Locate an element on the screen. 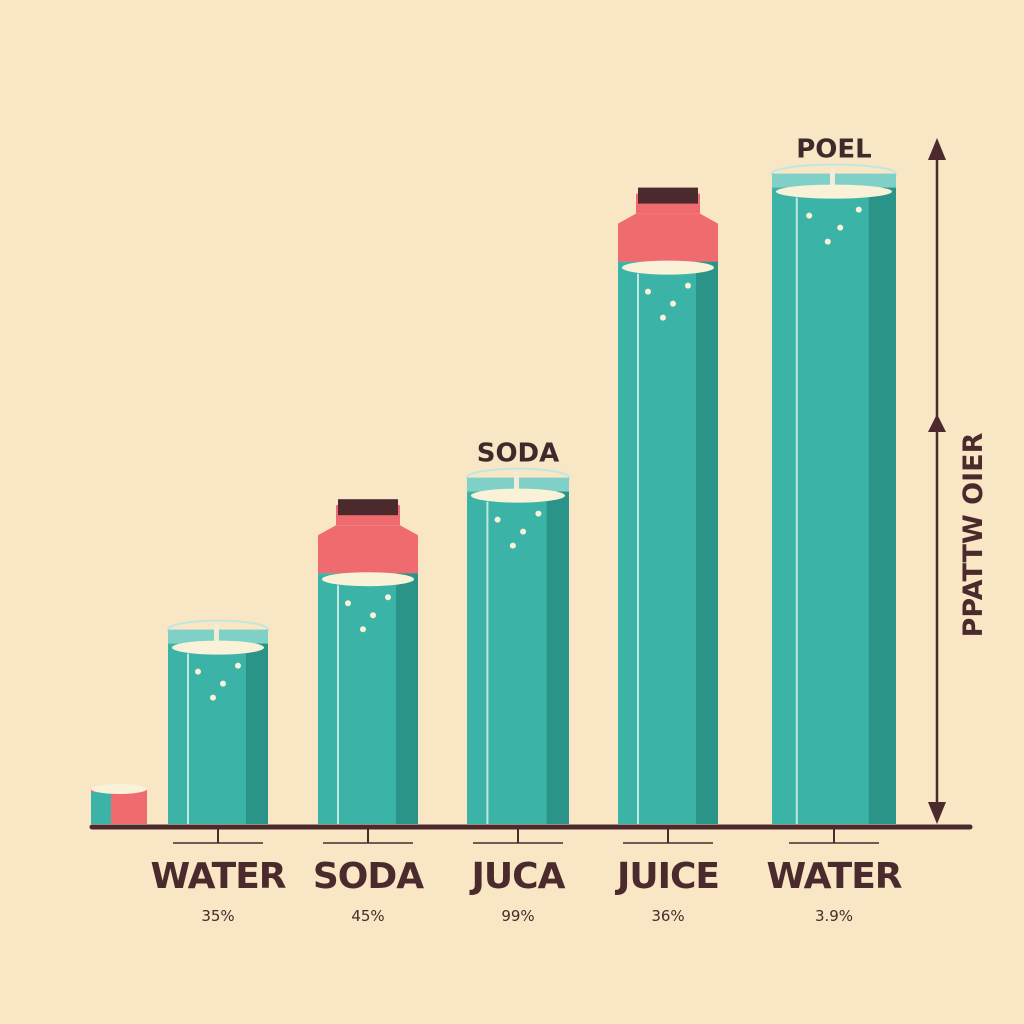 This screenshot has height=1024, width=1024. percent-label: 45% is located at coordinates (367, 916).